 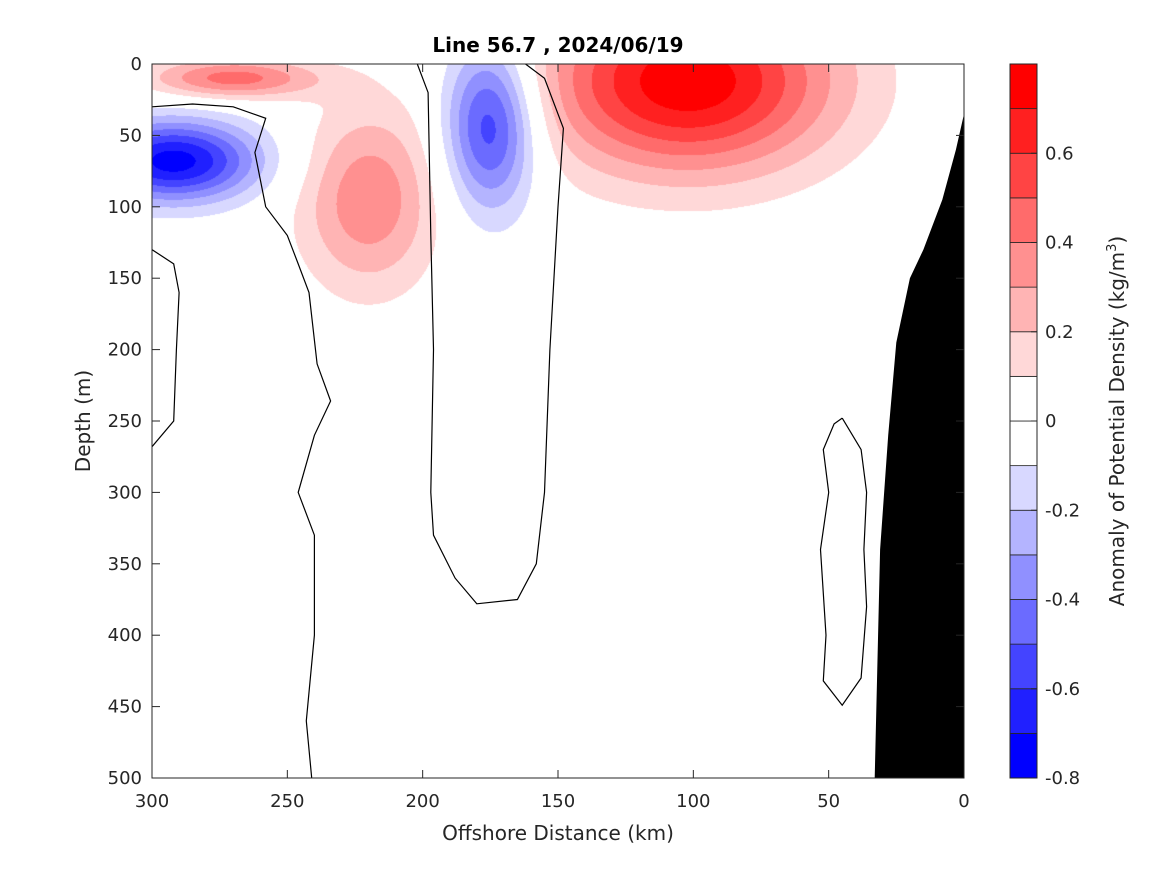 I want to click on colorbar-tick-label: -0.4, so click(x=1062, y=600).